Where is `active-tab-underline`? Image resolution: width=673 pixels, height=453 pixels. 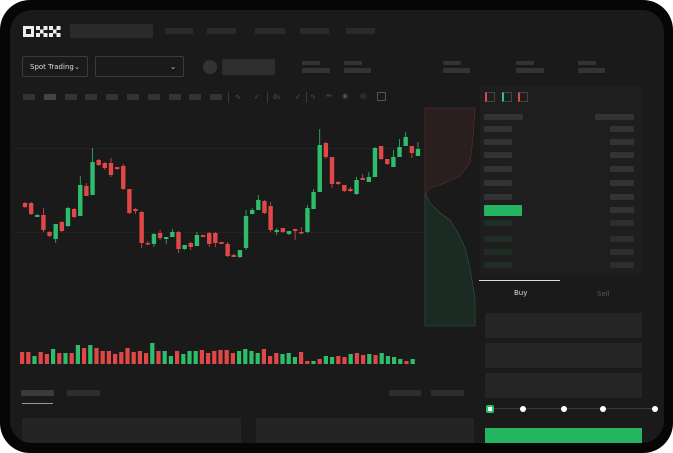
active-tab-underline is located at coordinates (519, 280).